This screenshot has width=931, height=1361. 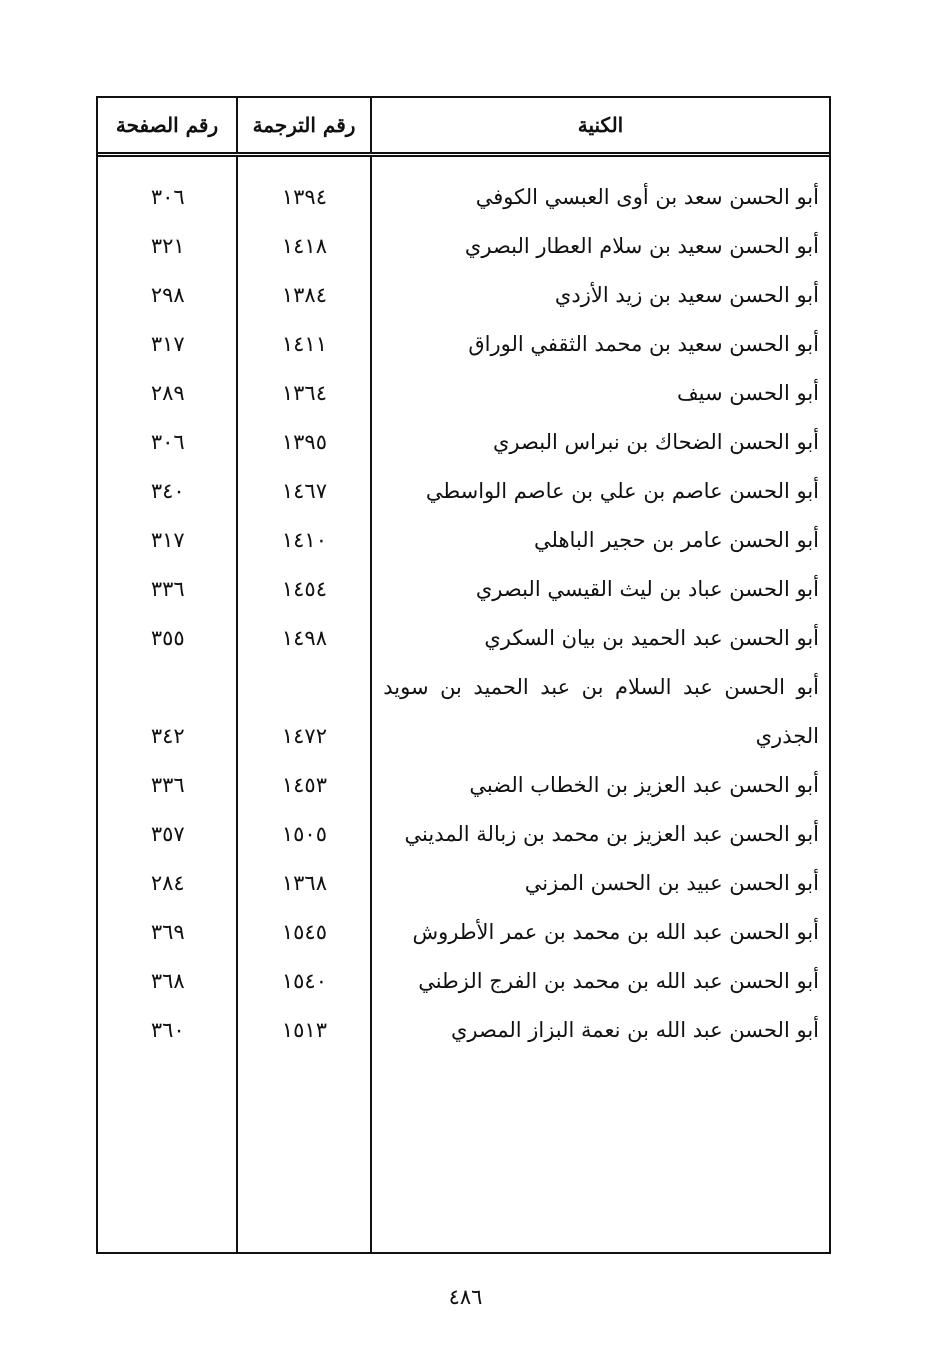 I want to click on entry-name: أبو الحسن عامر بن حجير الباهلي, so click(x=676, y=540).